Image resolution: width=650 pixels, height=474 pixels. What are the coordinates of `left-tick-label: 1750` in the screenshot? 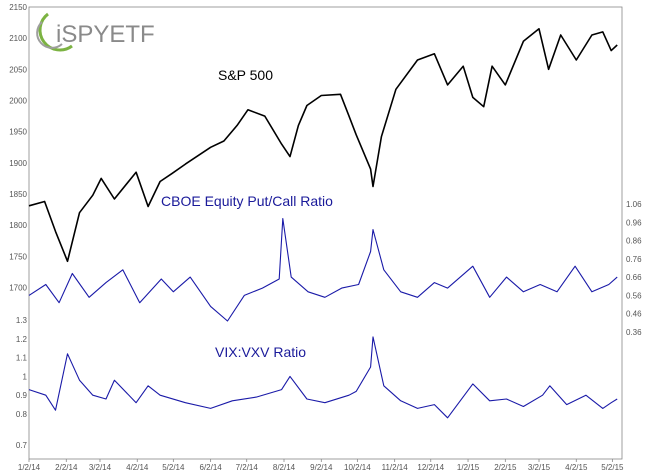 It's located at (18, 256).